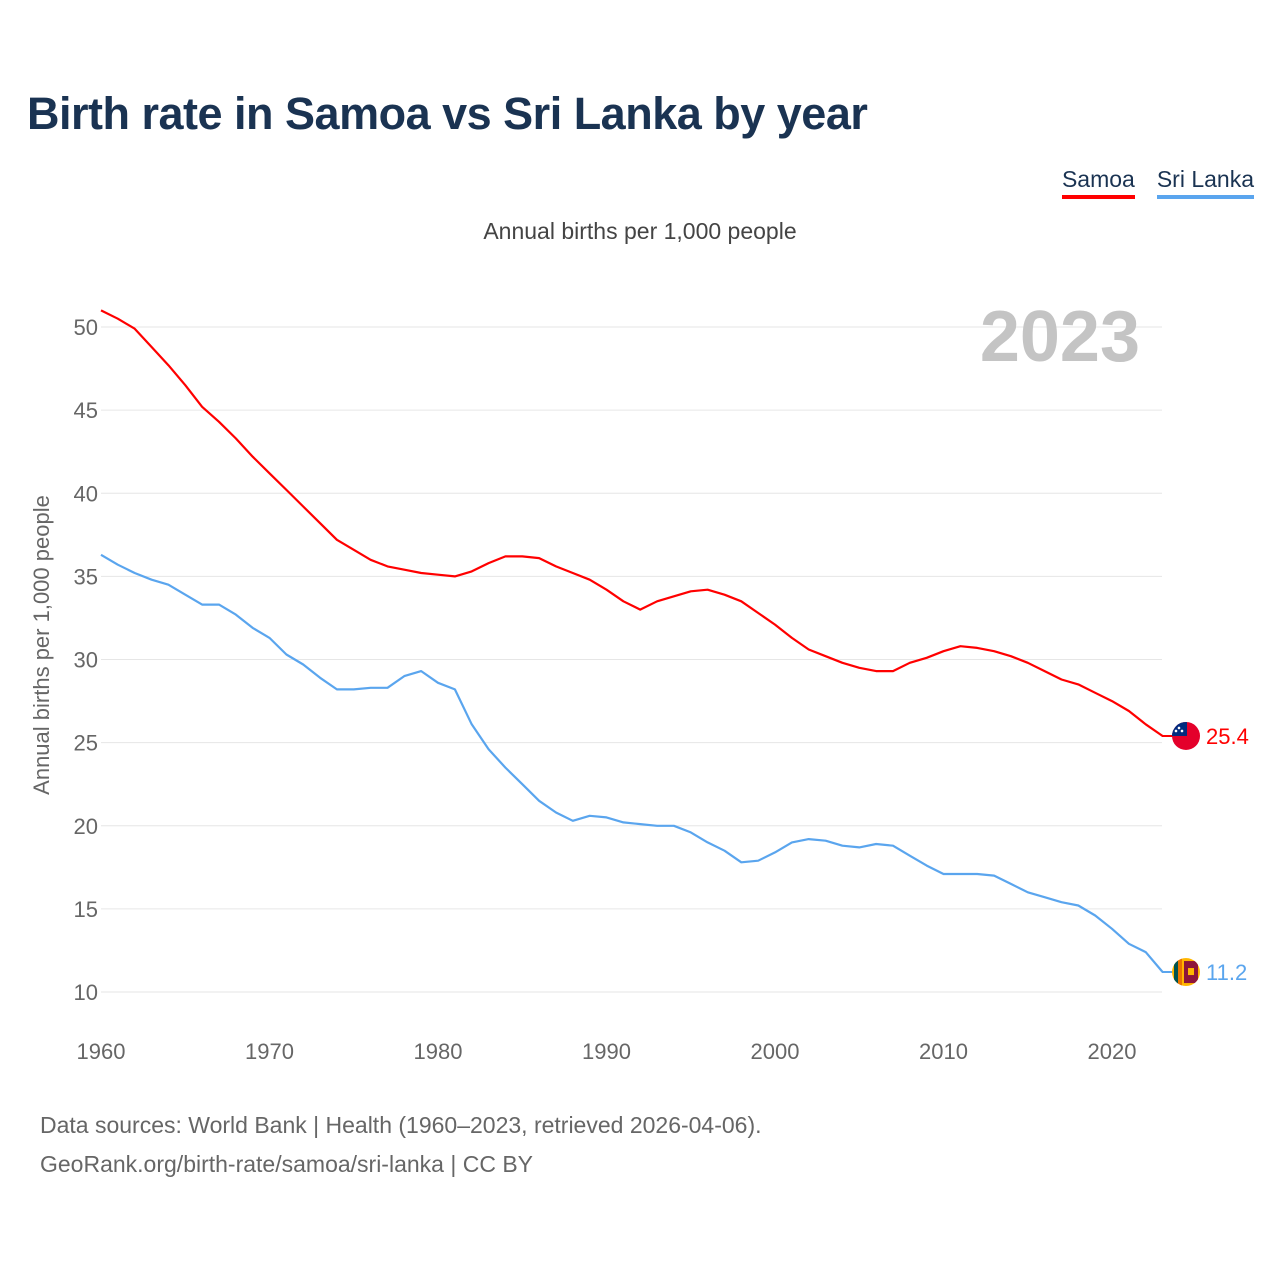 Image resolution: width=1280 pixels, height=1280 pixels. What do you see at coordinates (1226, 972) in the screenshot?
I see `end-value-label-sri-lanka: 11.2` at bounding box center [1226, 972].